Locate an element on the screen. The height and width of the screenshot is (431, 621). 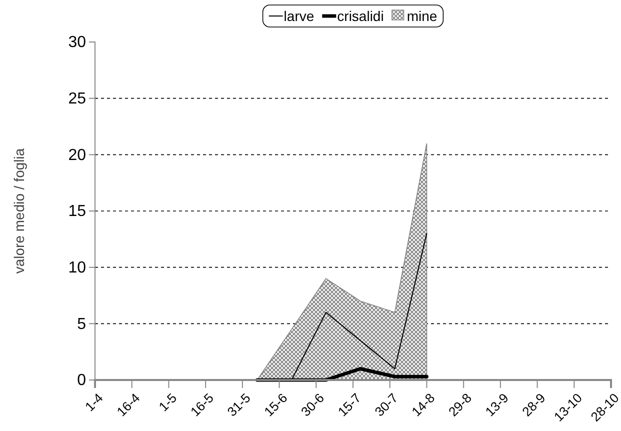
x-tick-label: 1-4 is located at coordinates (94, 402).